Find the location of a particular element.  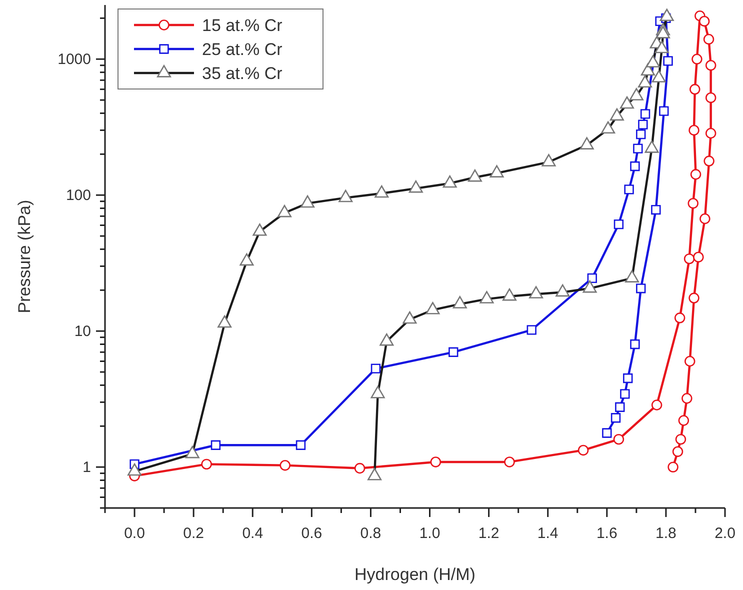

y-tick-label: 10 is located at coordinates (82, 331).